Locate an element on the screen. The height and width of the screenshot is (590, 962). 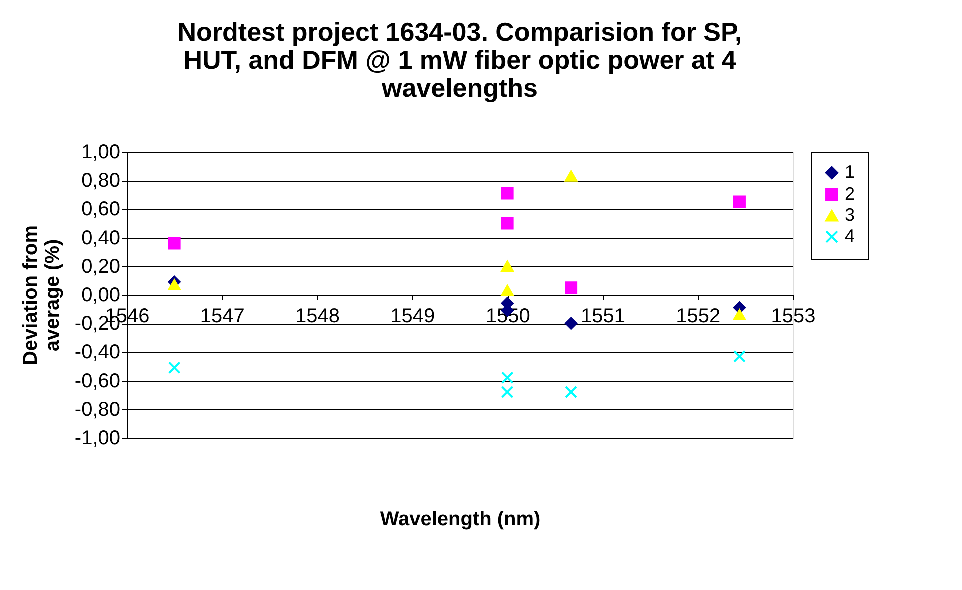
y-tick-label: 0,60 is located at coordinates (101, 209).